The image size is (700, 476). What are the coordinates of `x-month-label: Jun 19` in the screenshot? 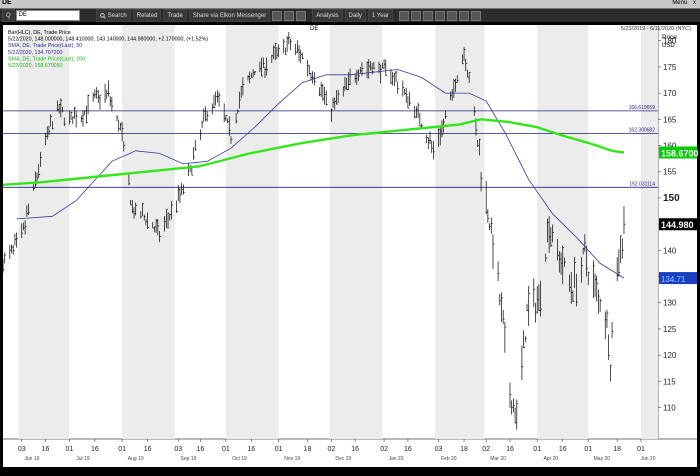 It's located at (31, 459).